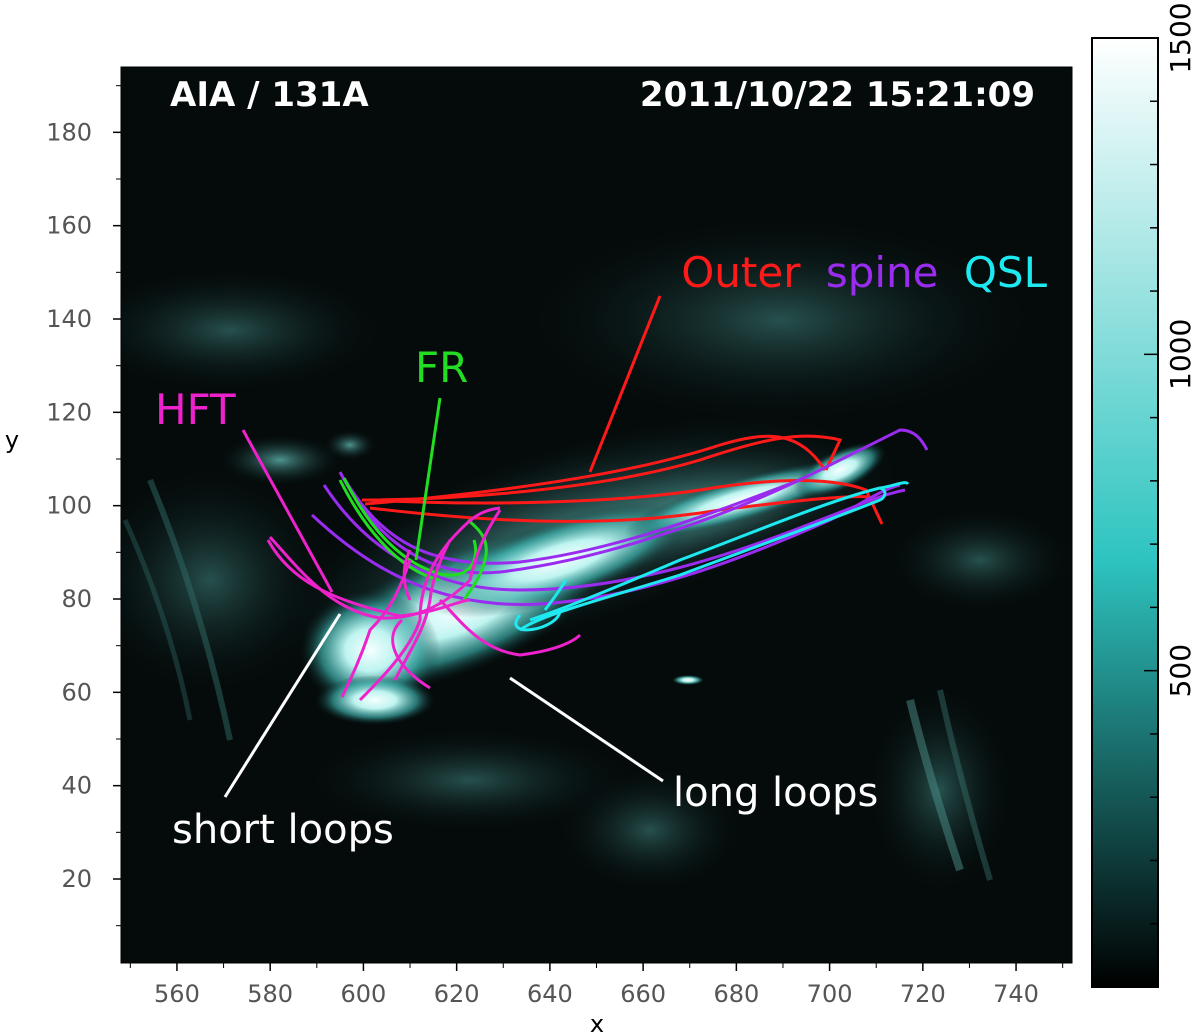  I want to click on timestamp-label: 2011/10/22 15:21:09, so click(837, 95).